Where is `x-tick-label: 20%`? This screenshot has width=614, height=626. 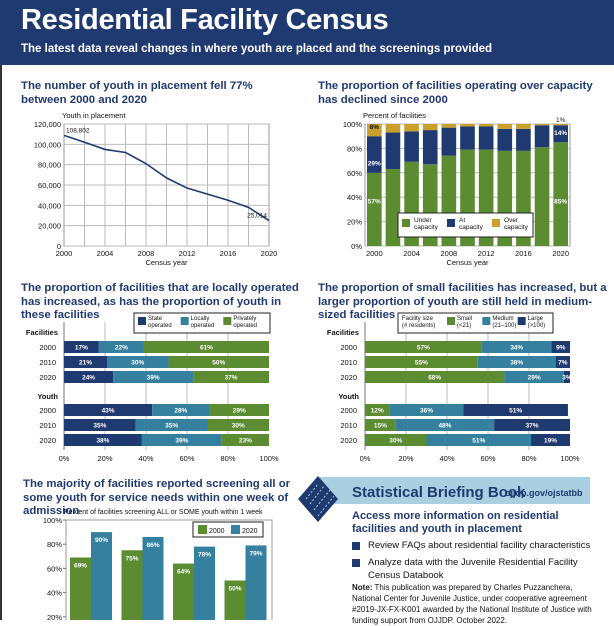
x-tick-label: 20% is located at coordinates (405, 458).